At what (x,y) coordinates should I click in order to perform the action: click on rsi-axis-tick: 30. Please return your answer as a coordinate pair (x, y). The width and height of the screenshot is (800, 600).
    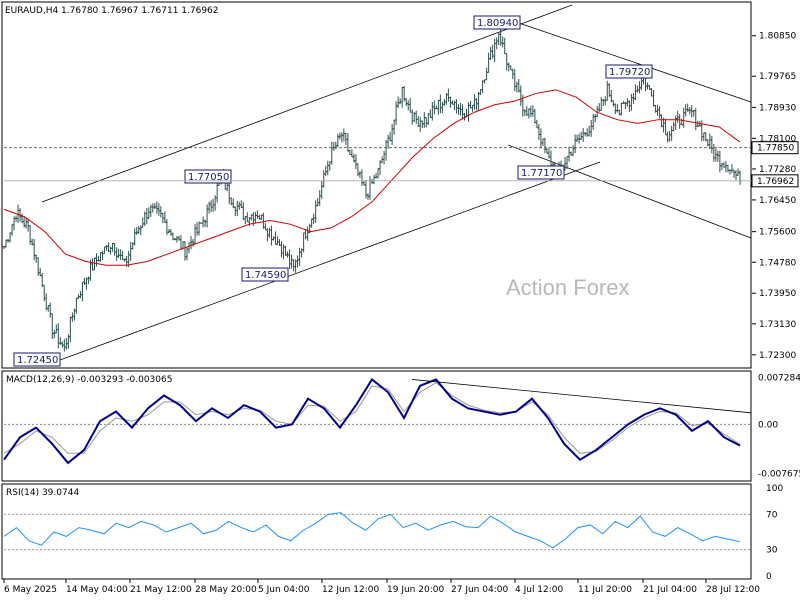
    Looking at the image, I should click on (772, 551).